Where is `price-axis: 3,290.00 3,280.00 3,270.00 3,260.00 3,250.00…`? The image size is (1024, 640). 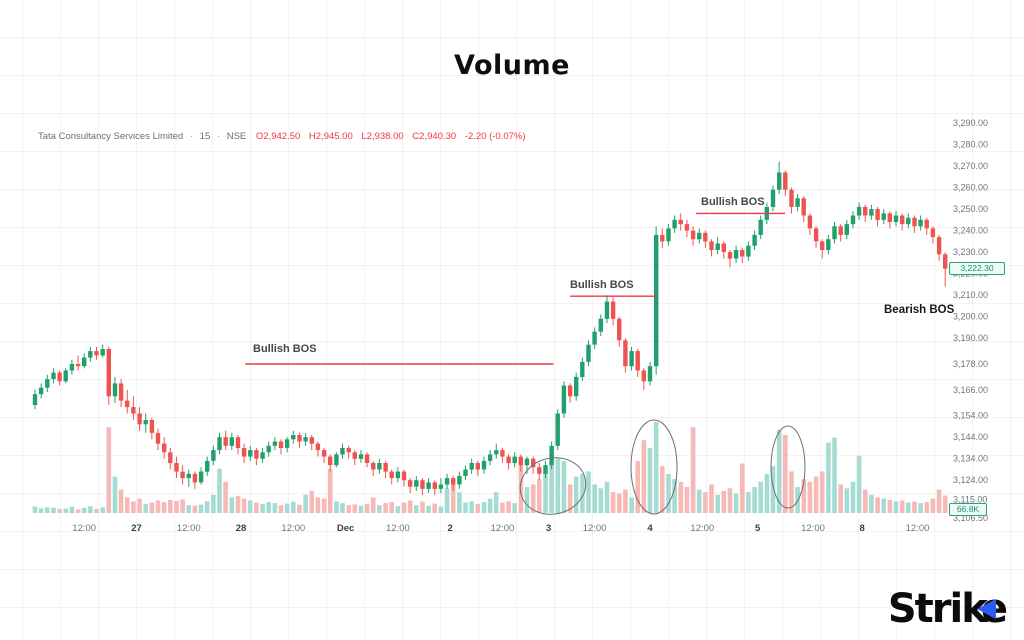
price-axis: 3,290.00 3,280.00 3,270.00 3,260.00 3,250.00… is located at coordinates (970, 320).